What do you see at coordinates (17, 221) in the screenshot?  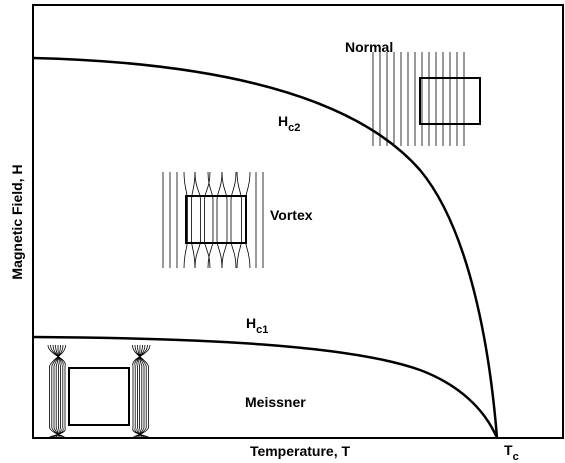 I see `y-axis-label: Magnetic Field, H` at bounding box center [17, 221].